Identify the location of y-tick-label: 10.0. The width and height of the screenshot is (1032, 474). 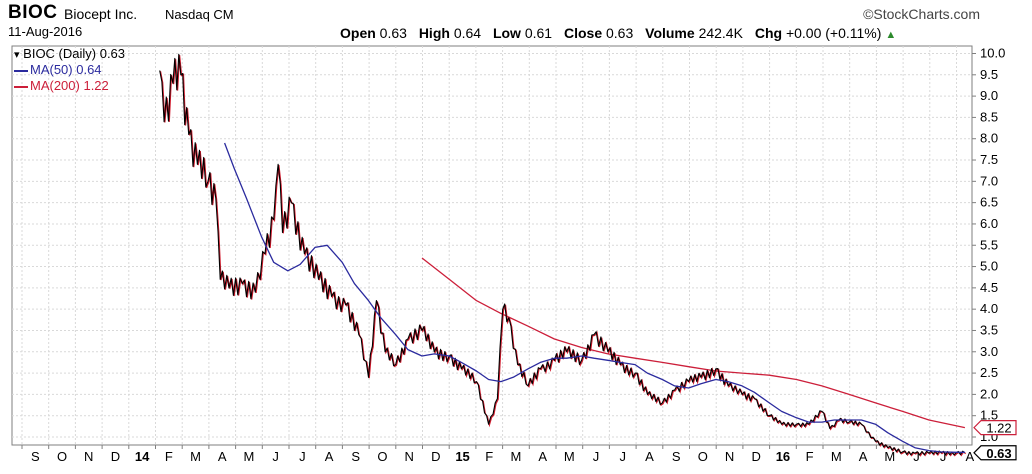
(992, 53).